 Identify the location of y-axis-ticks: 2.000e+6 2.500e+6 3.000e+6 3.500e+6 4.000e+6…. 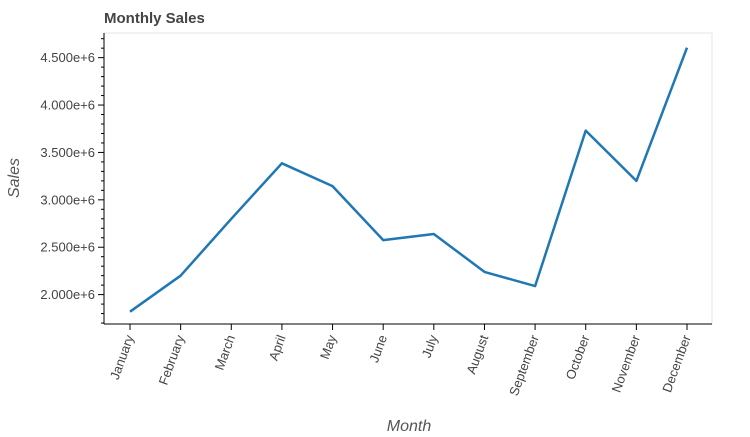
(72, 181).